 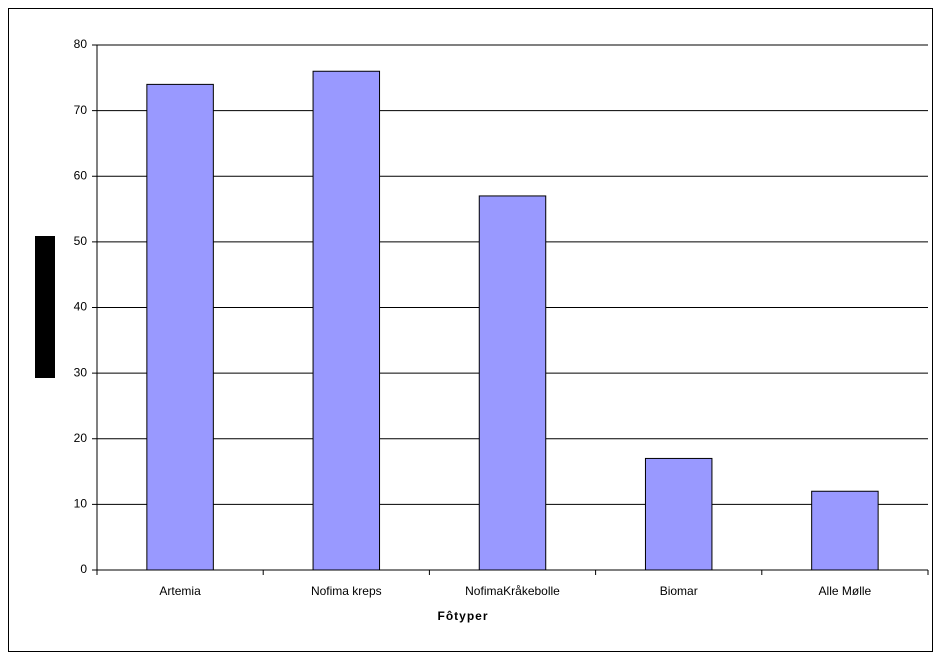 What do you see at coordinates (81, 44) in the screenshot?
I see `y-tick-label: 80` at bounding box center [81, 44].